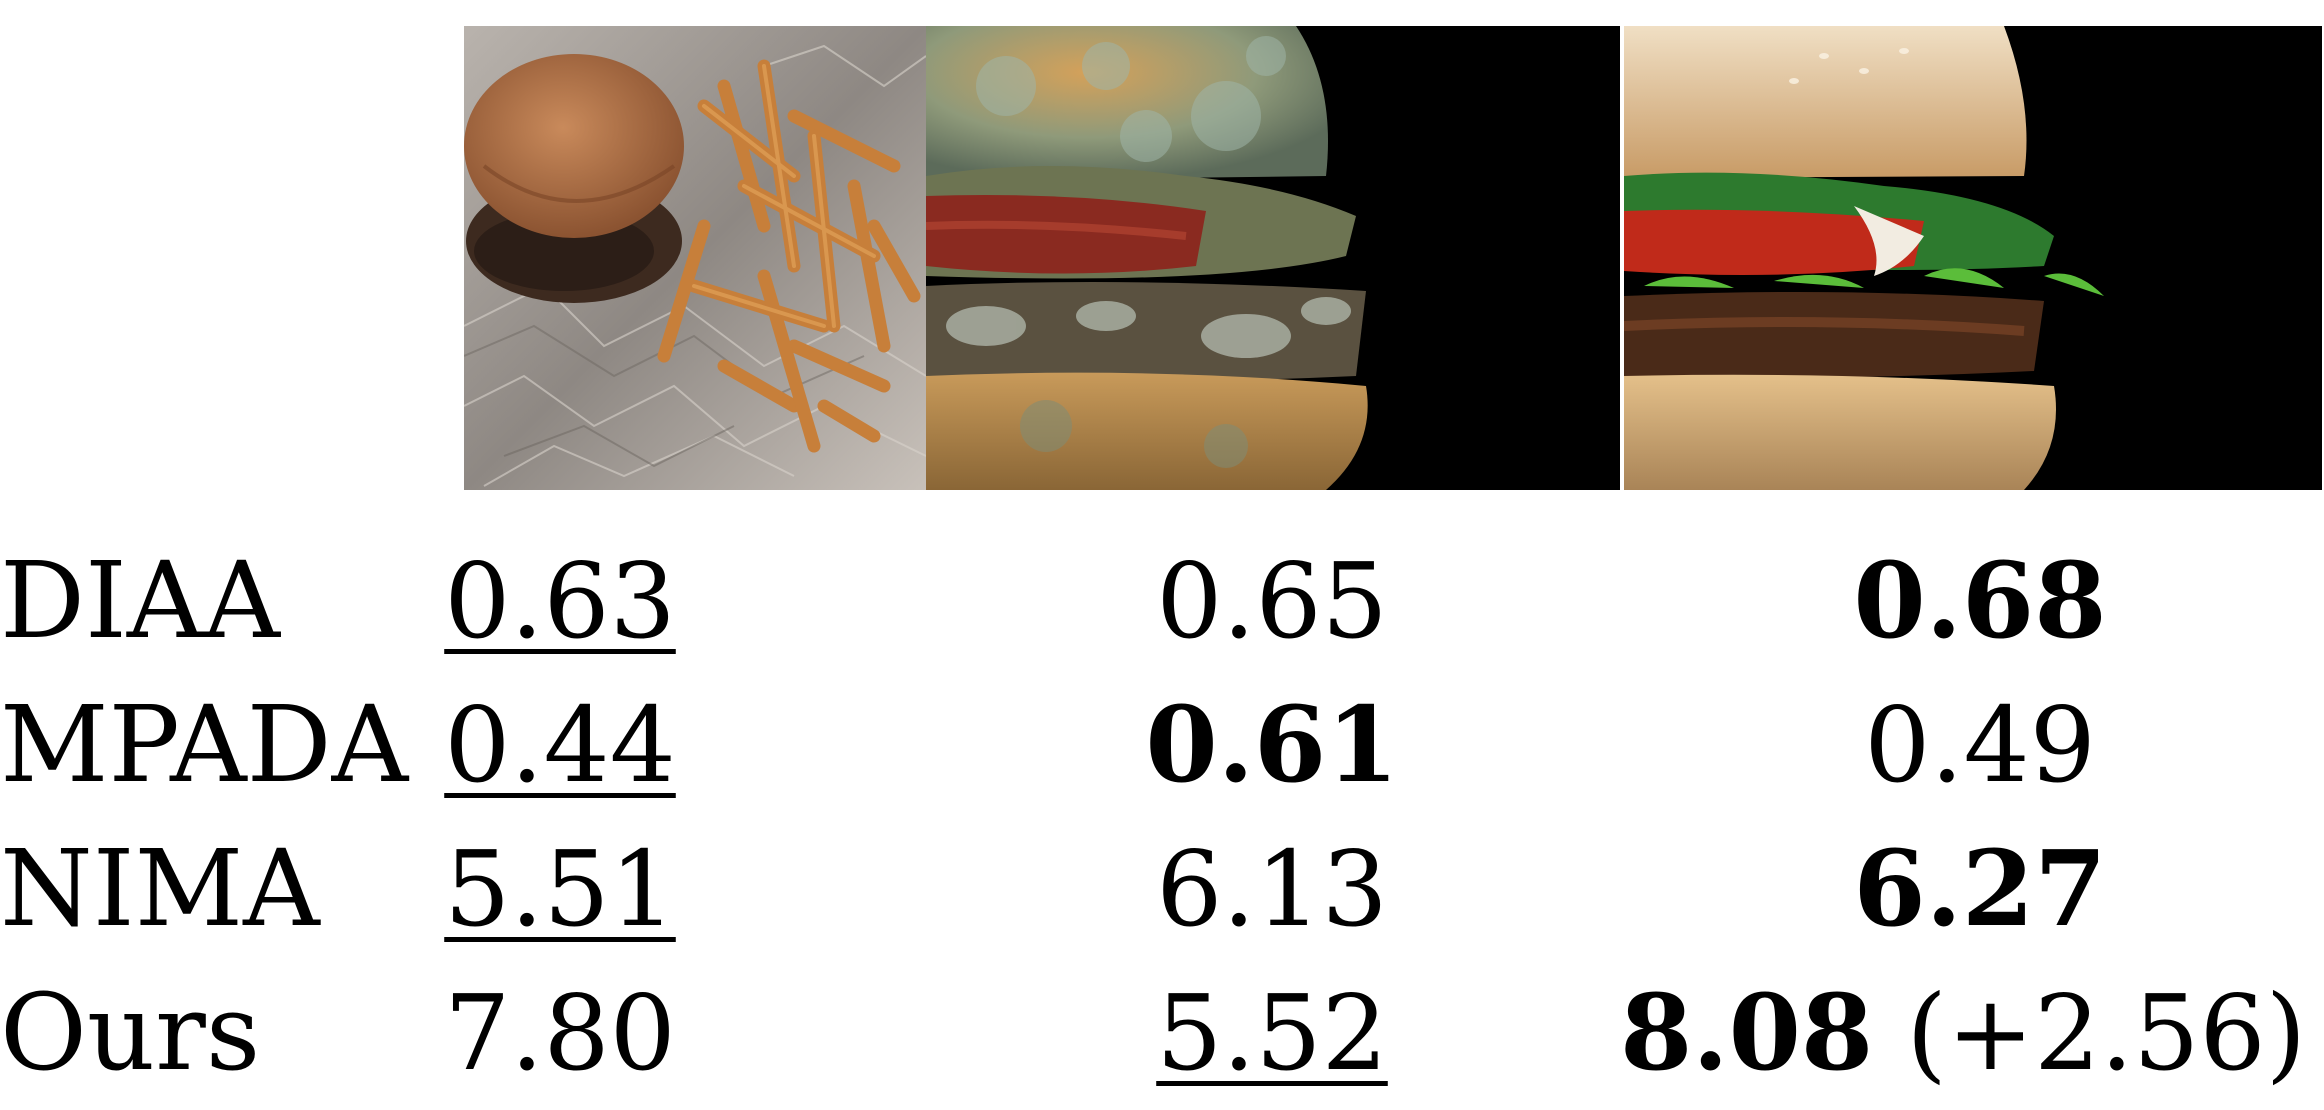 Image resolution: width=2324 pixels, height=1110 pixels. I want to click on table-row-nima: NIMA 5.51 6.13 6.27, so click(1162, 889).